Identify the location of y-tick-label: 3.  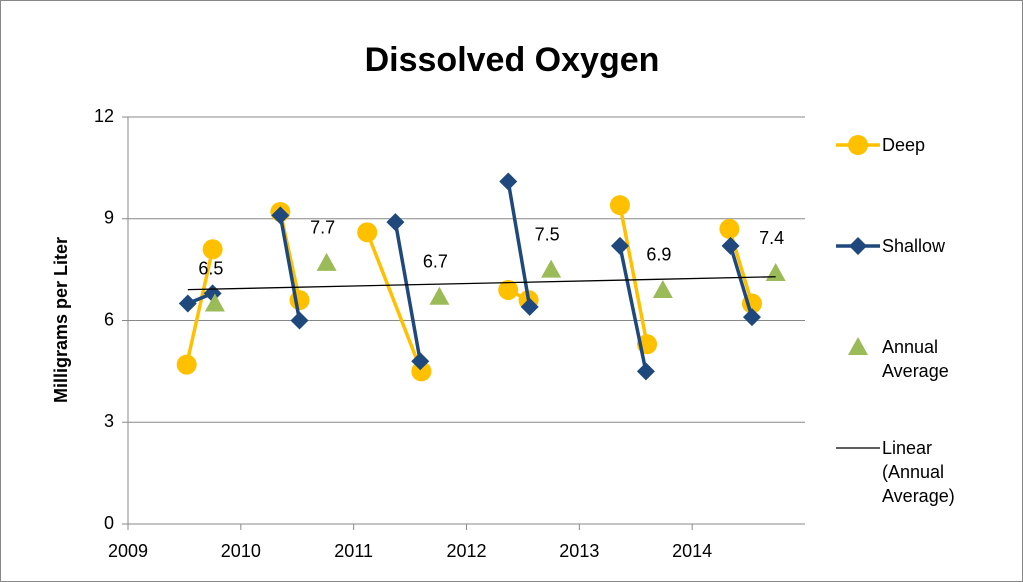
(109, 421).